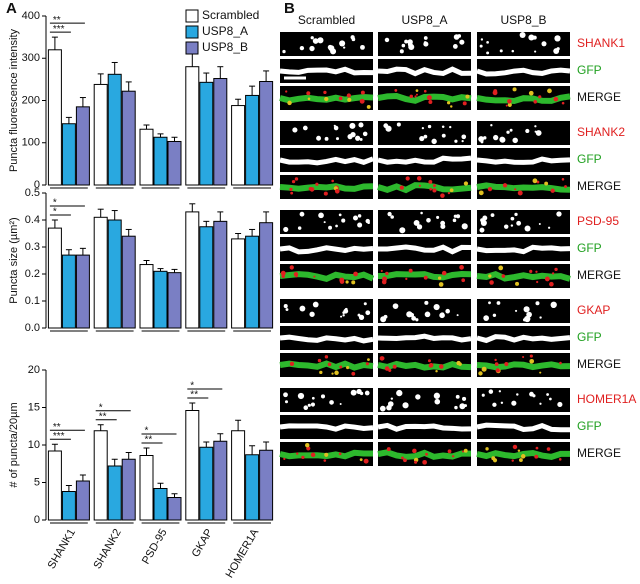 The height and width of the screenshot is (584, 640). I want to click on y-axis-label: # of puncta/20µm, so click(14, 444).